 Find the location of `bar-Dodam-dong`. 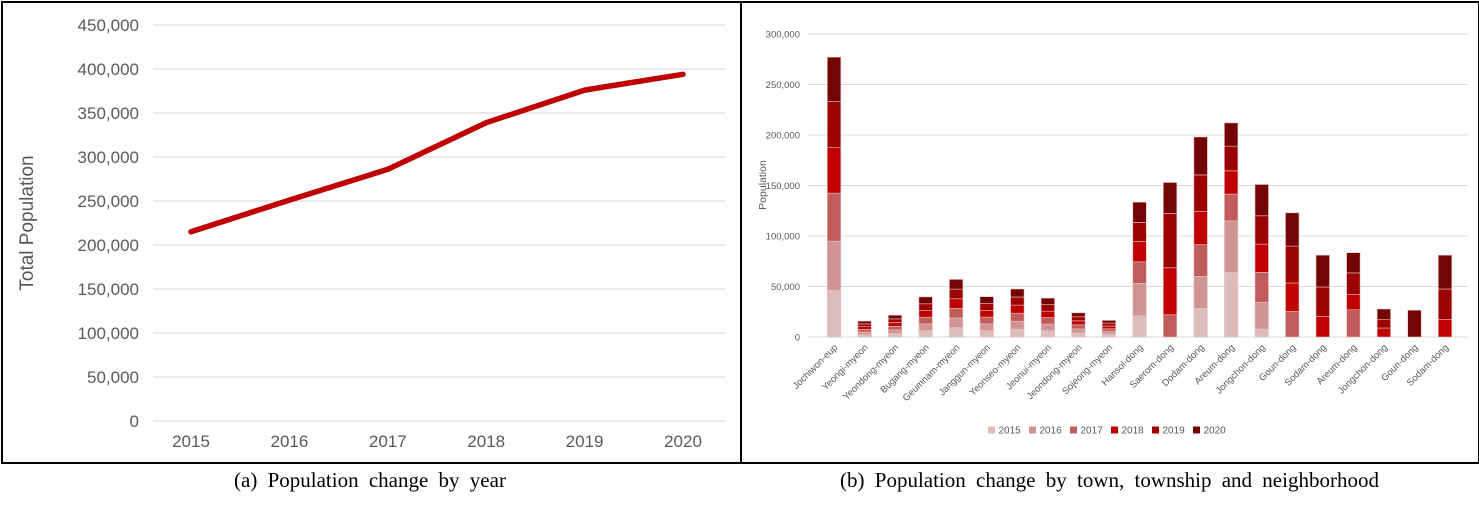

bar-Dodam-dong is located at coordinates (1200, 237).